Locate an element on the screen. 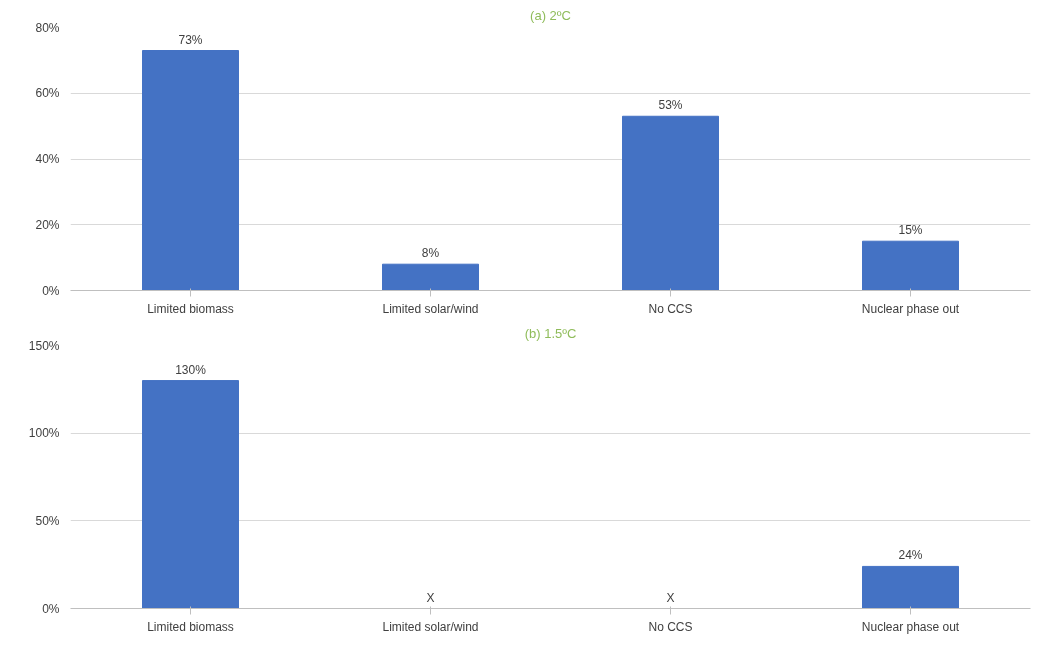 The width and height of the screenshot is (1059, 649). y-tick-label: 20% is located at coordinates (47, 224).